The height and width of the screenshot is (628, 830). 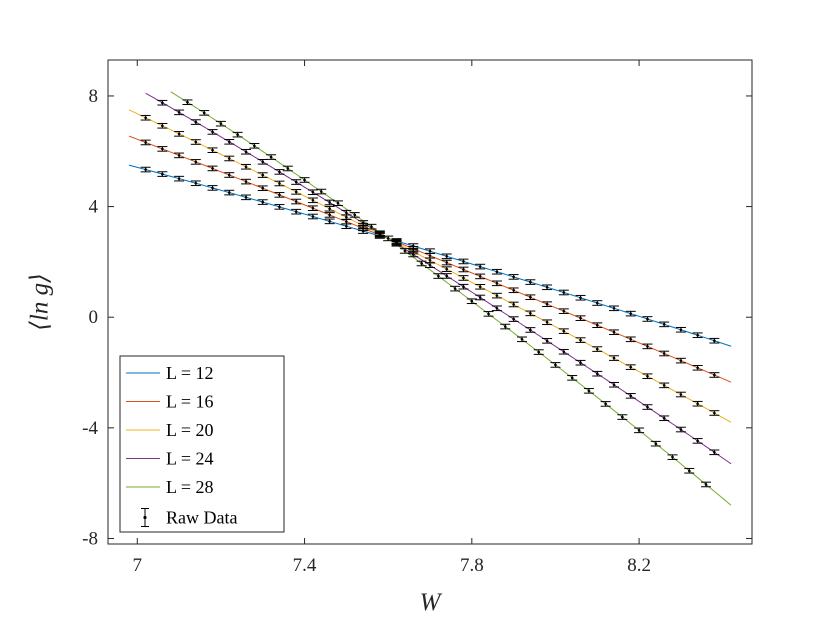 I want to click on x-tick-label: 7, so click(x=138, y=565).